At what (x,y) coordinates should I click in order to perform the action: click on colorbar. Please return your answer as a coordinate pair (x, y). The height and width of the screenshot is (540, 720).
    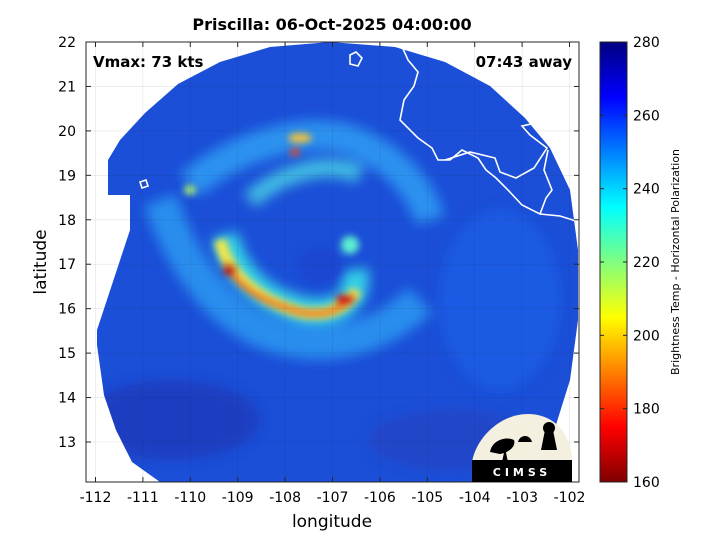
    Looking at the image, I should click on (613, 262).